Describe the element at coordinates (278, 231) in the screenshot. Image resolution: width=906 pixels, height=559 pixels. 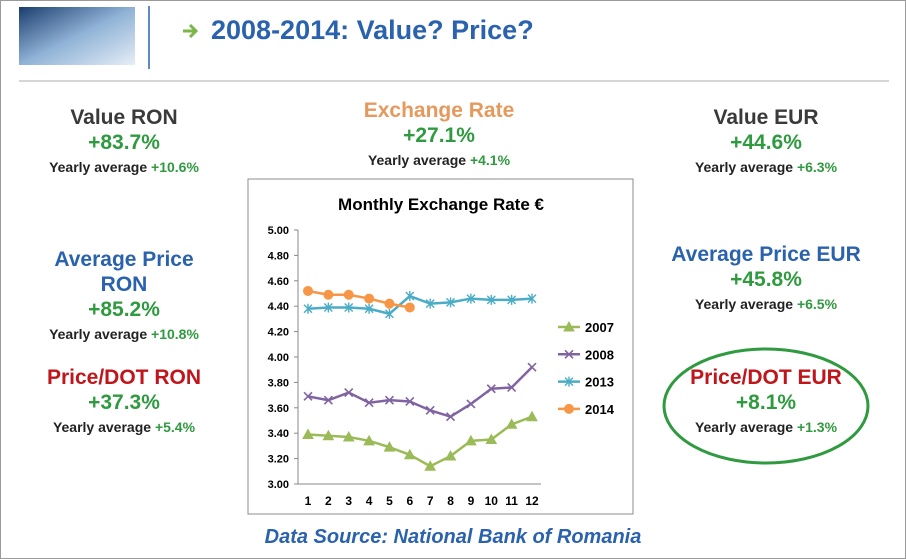
I see `y-tick-label: 5.00` at that location.